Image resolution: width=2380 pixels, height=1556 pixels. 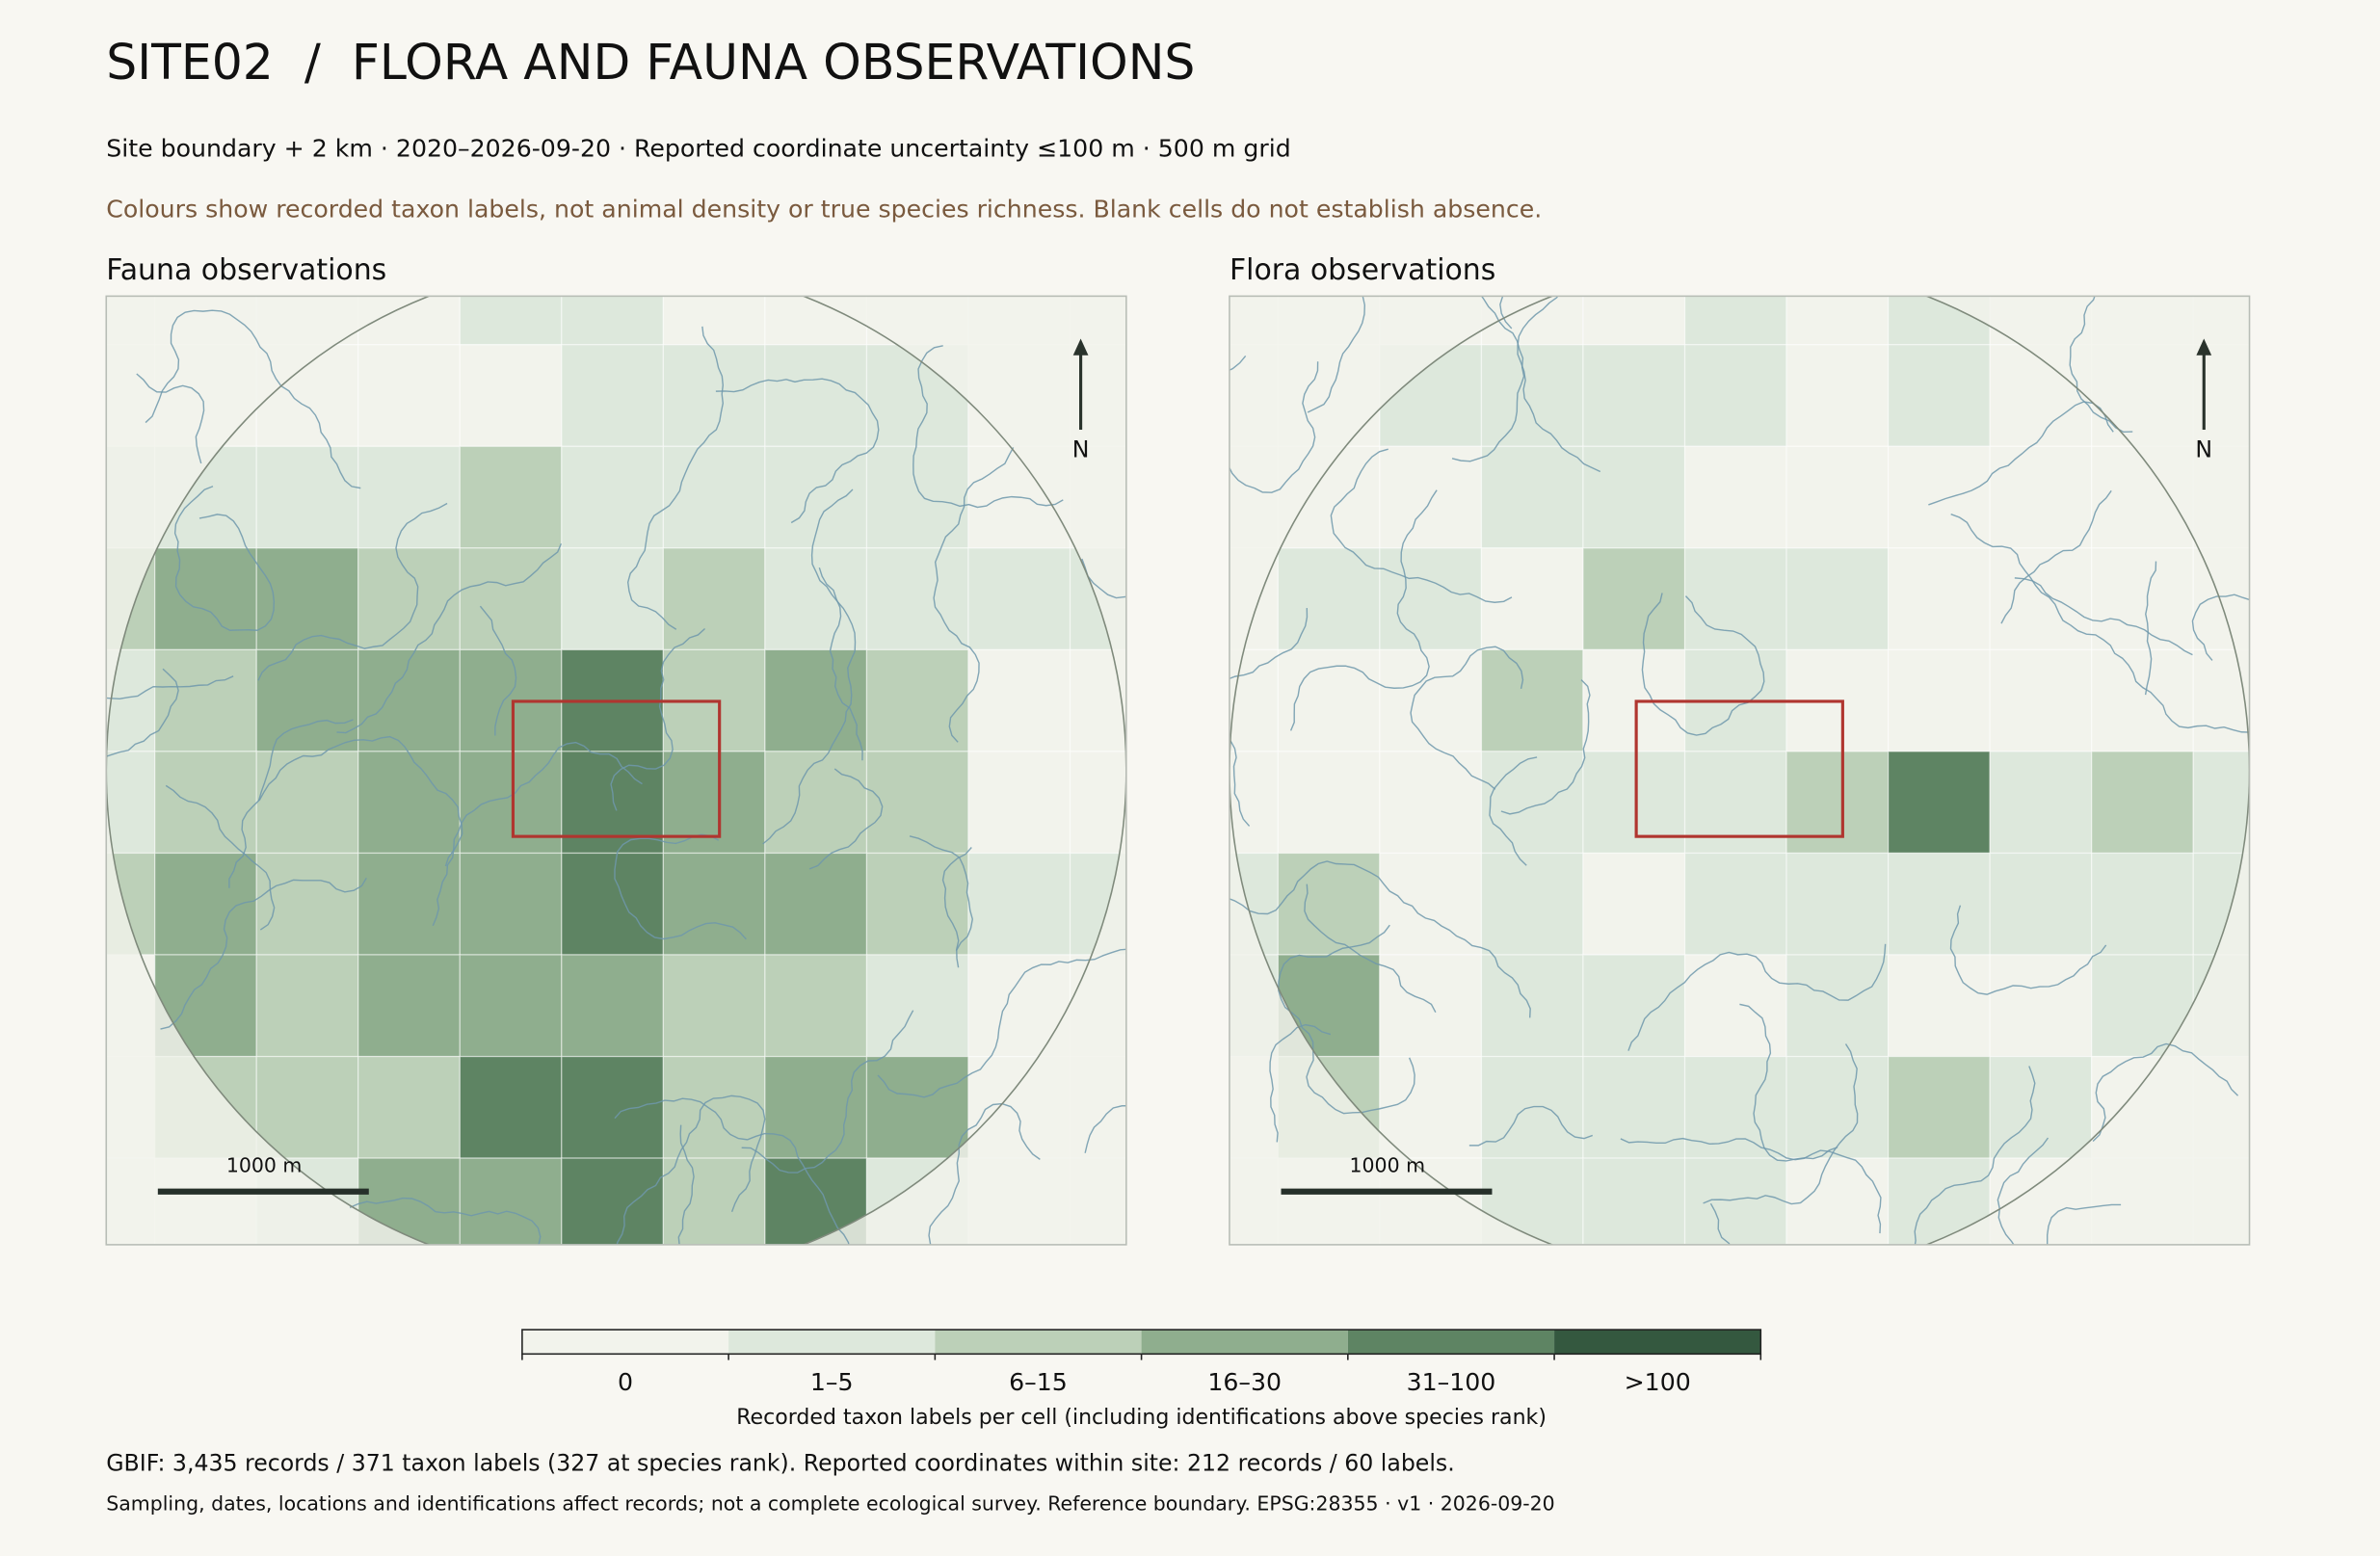 I want to click on legend-frame, so click(x=1142, y=1342).